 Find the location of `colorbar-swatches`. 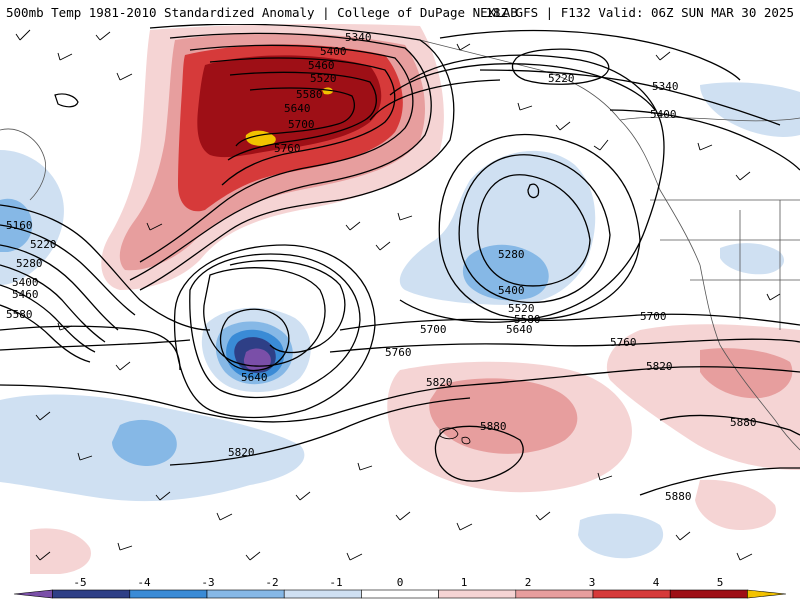

colorbar-swatches is located at coordinates (400, 594).